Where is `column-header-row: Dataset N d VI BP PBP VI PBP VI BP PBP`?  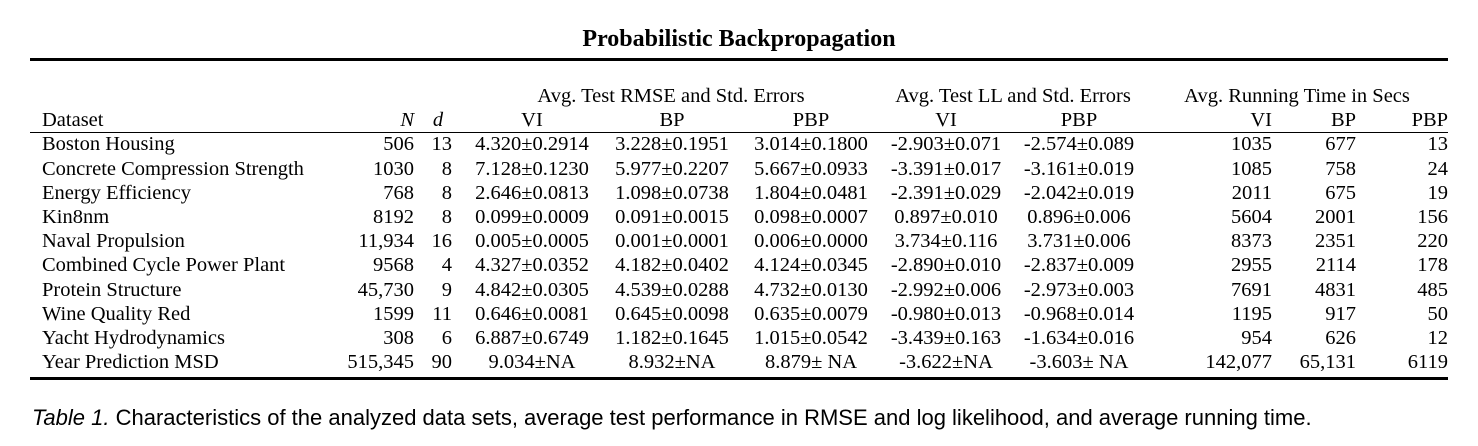 column-header-row: Dataset N d VI BP PBP VI PBP VI BP PBP is located at coordinates (739, 120).